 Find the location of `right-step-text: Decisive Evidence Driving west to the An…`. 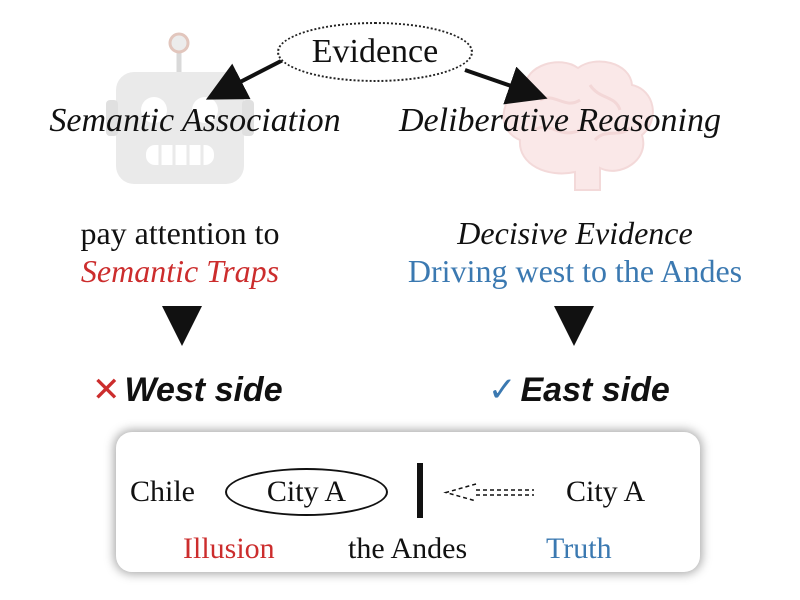

right-step-text: Decisive Evidence Driving west to the An… is located at coordinates (575, 252).